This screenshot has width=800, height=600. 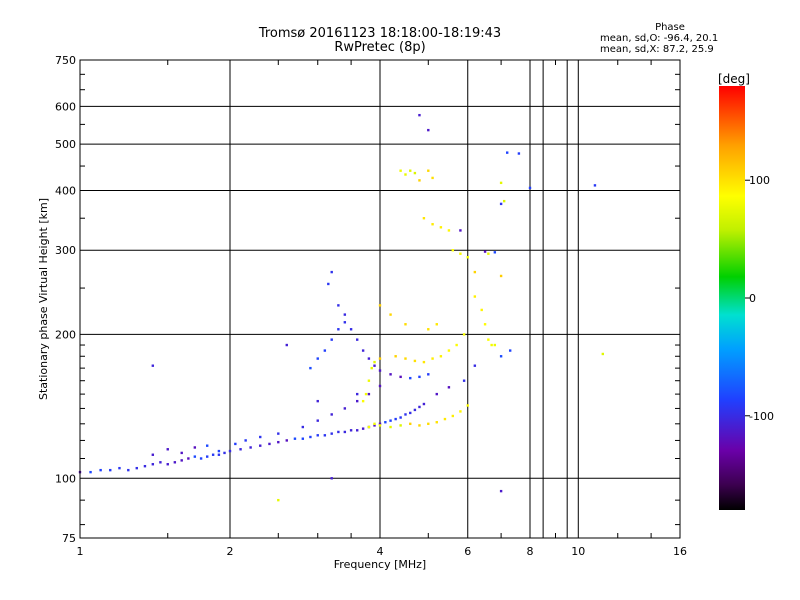 I want to click on y-tick-label: 200, so click(x=65, y=334).